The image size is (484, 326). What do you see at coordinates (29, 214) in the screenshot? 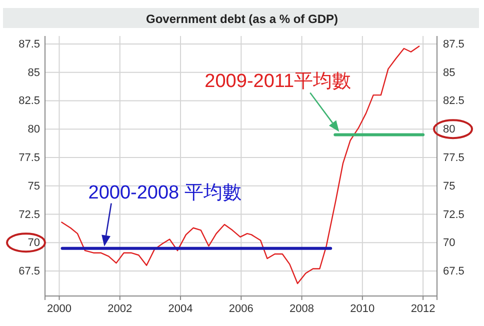
I see `y-tick-label: 72.5` at bounding box center [29, 214].